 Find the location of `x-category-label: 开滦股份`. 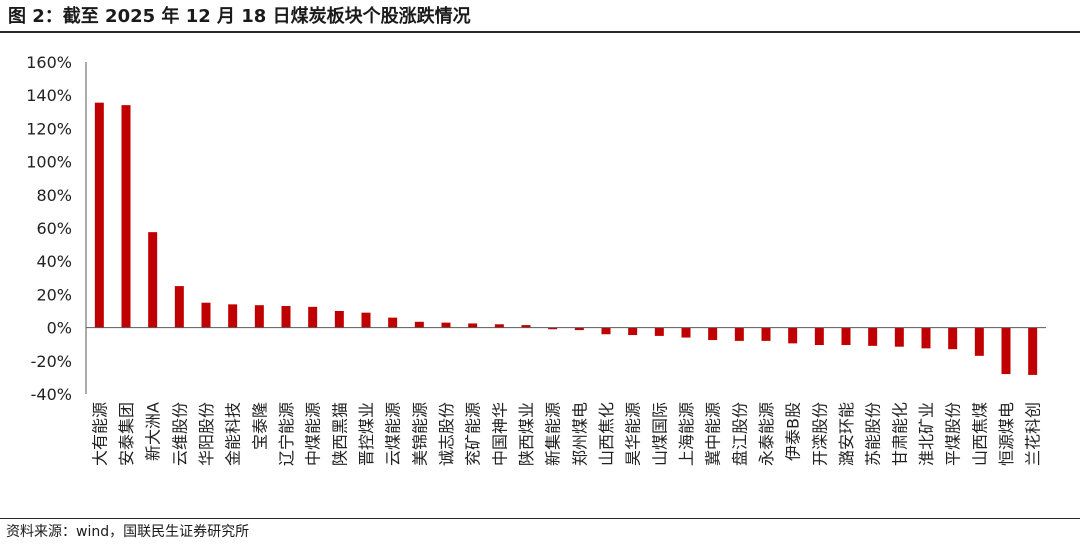

x-category-label: 开滦股份 is located at coordinates (819, 434).